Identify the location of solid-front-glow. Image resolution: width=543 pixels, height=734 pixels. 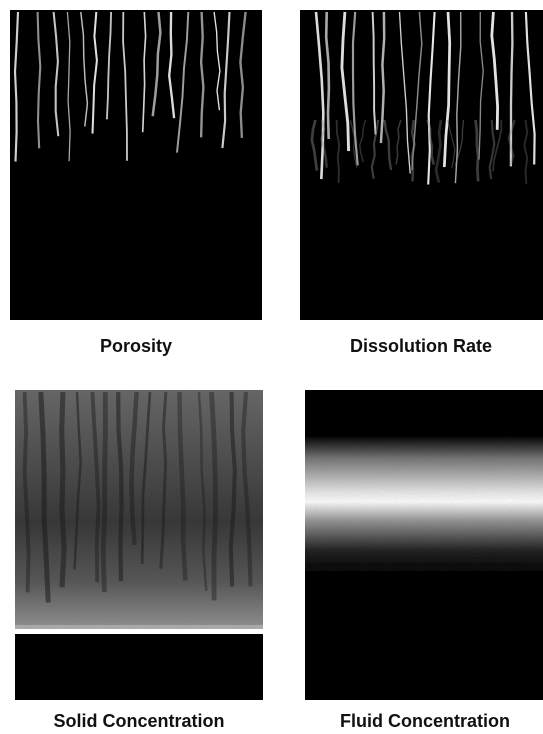
(139, 627).